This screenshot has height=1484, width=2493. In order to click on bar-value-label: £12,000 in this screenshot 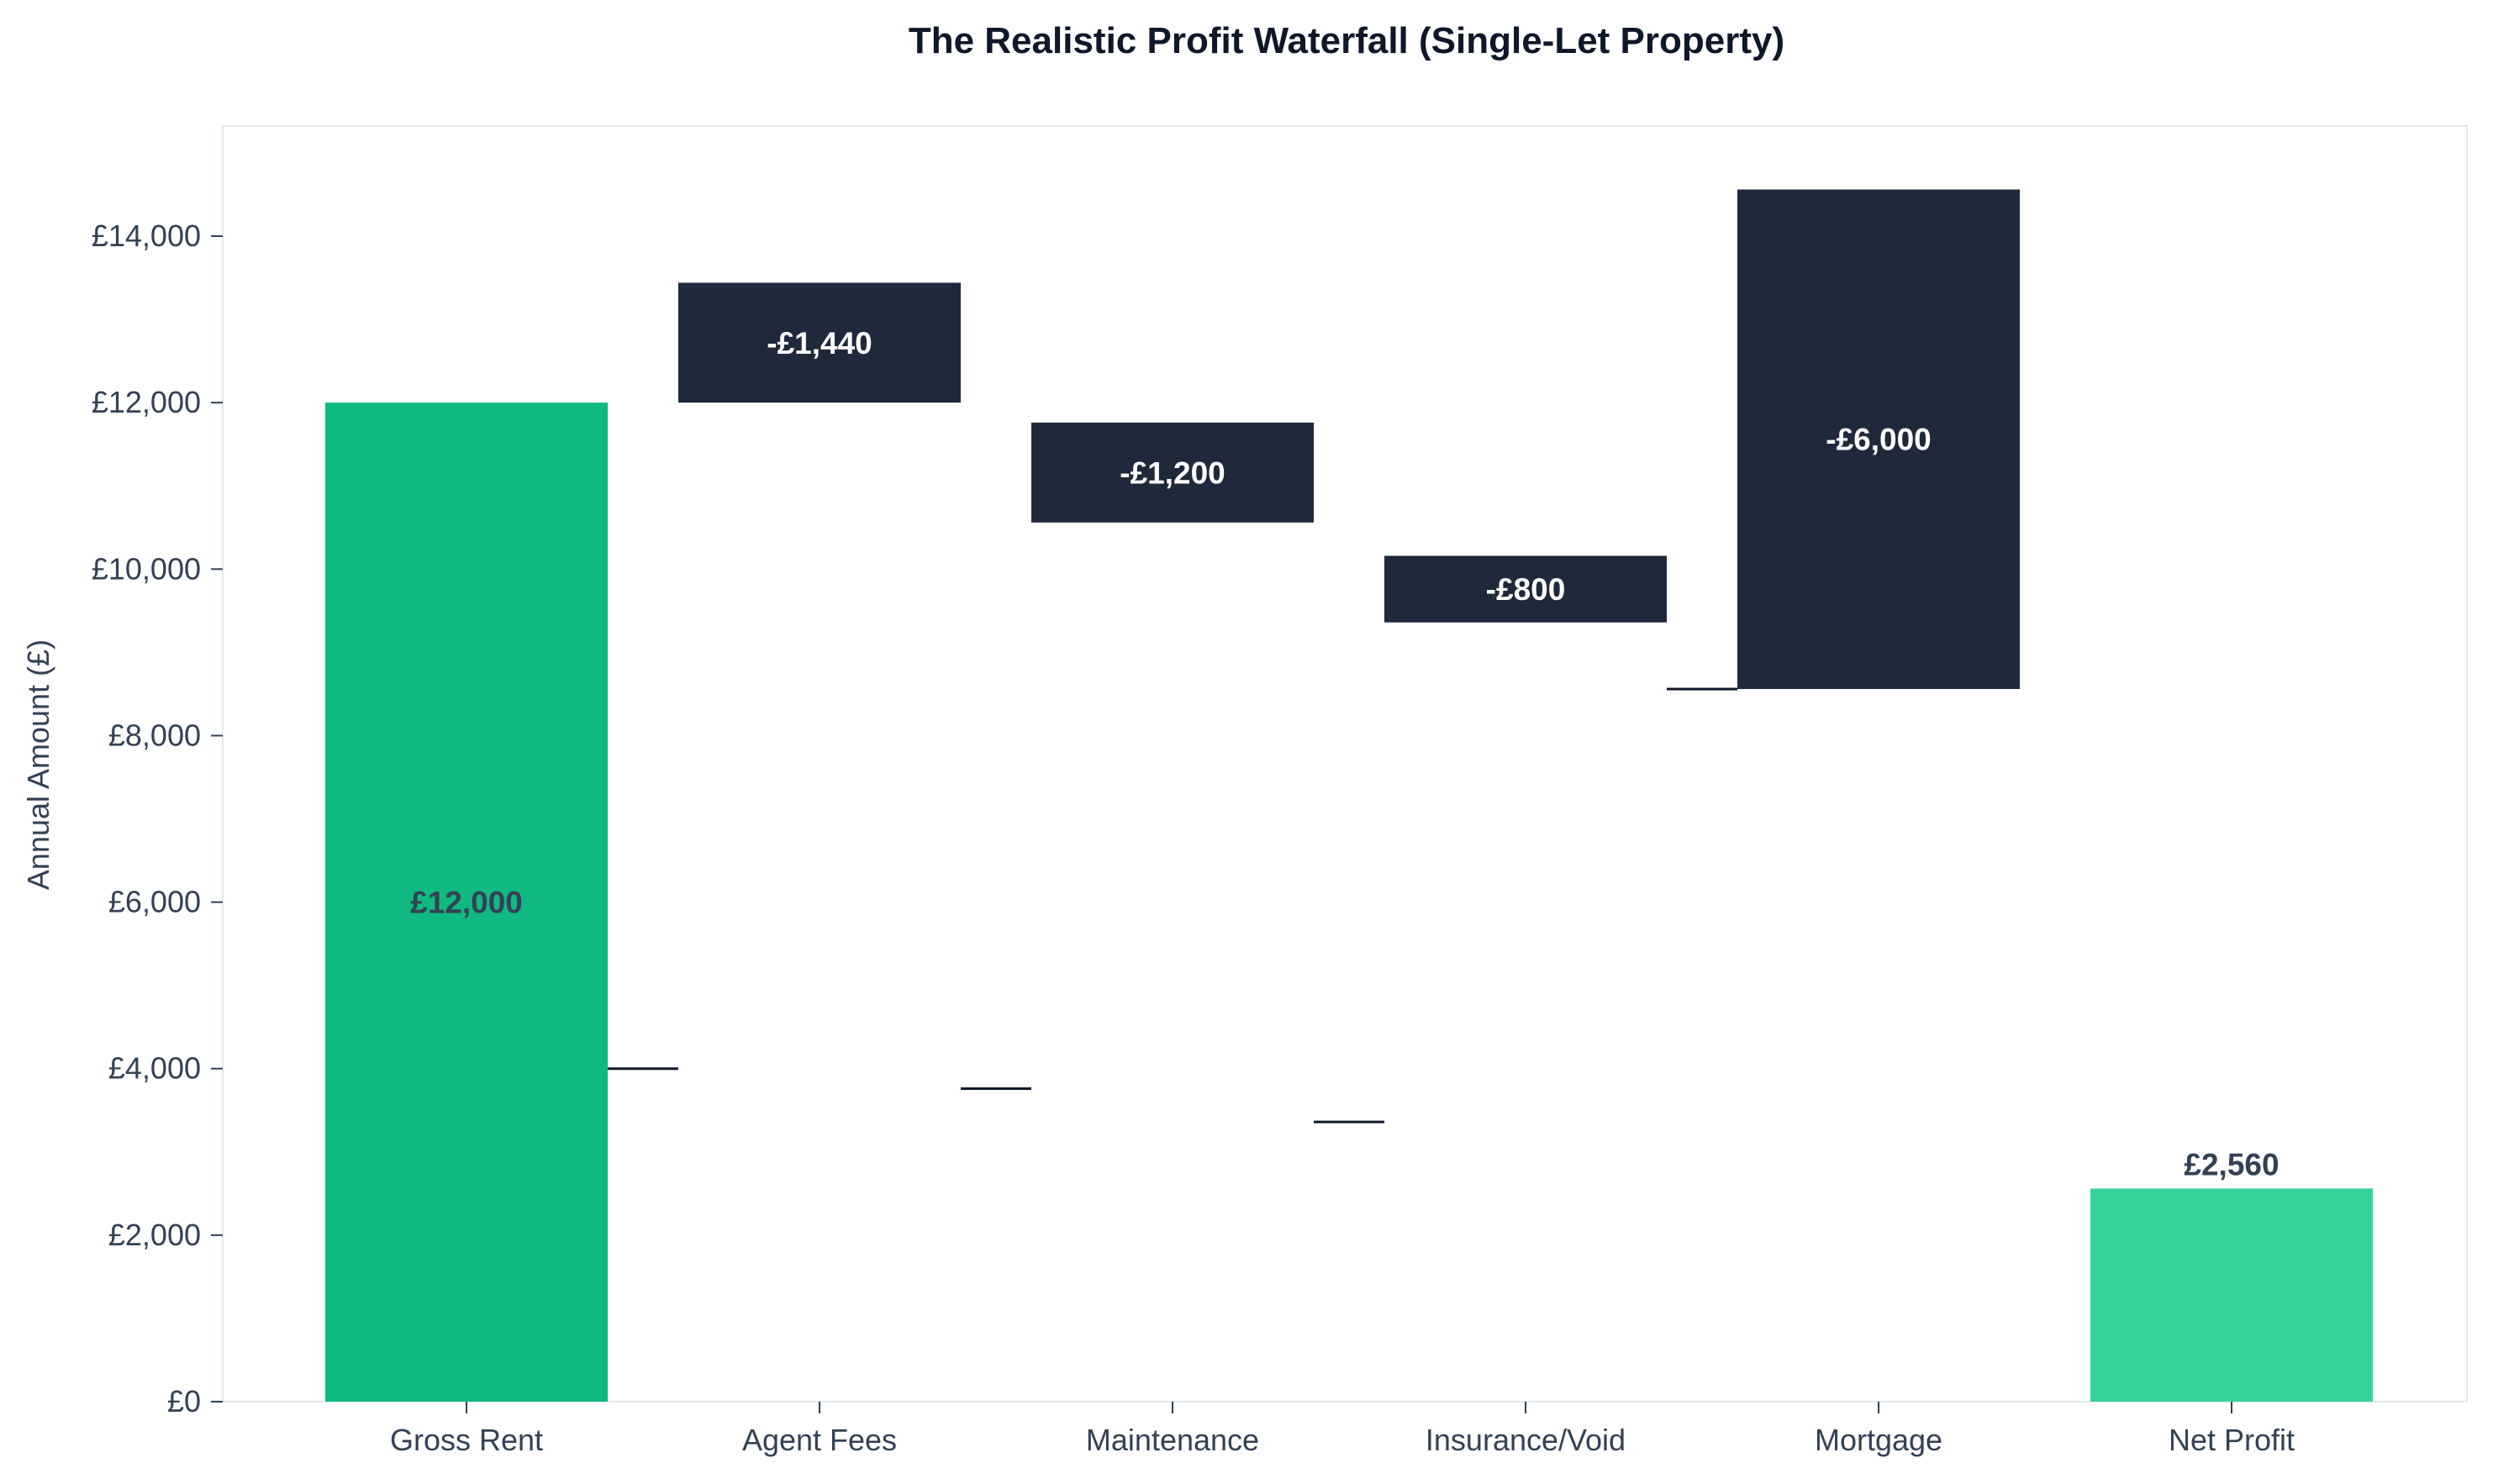, I will do `click(467, 903)`.